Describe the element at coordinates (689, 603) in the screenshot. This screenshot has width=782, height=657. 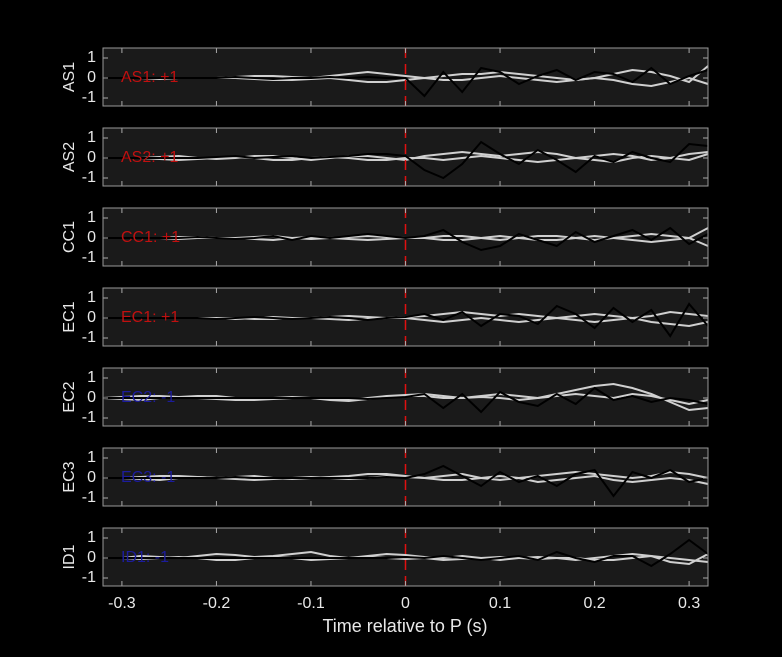
I see `x-tick-label: 0.3` at that location.